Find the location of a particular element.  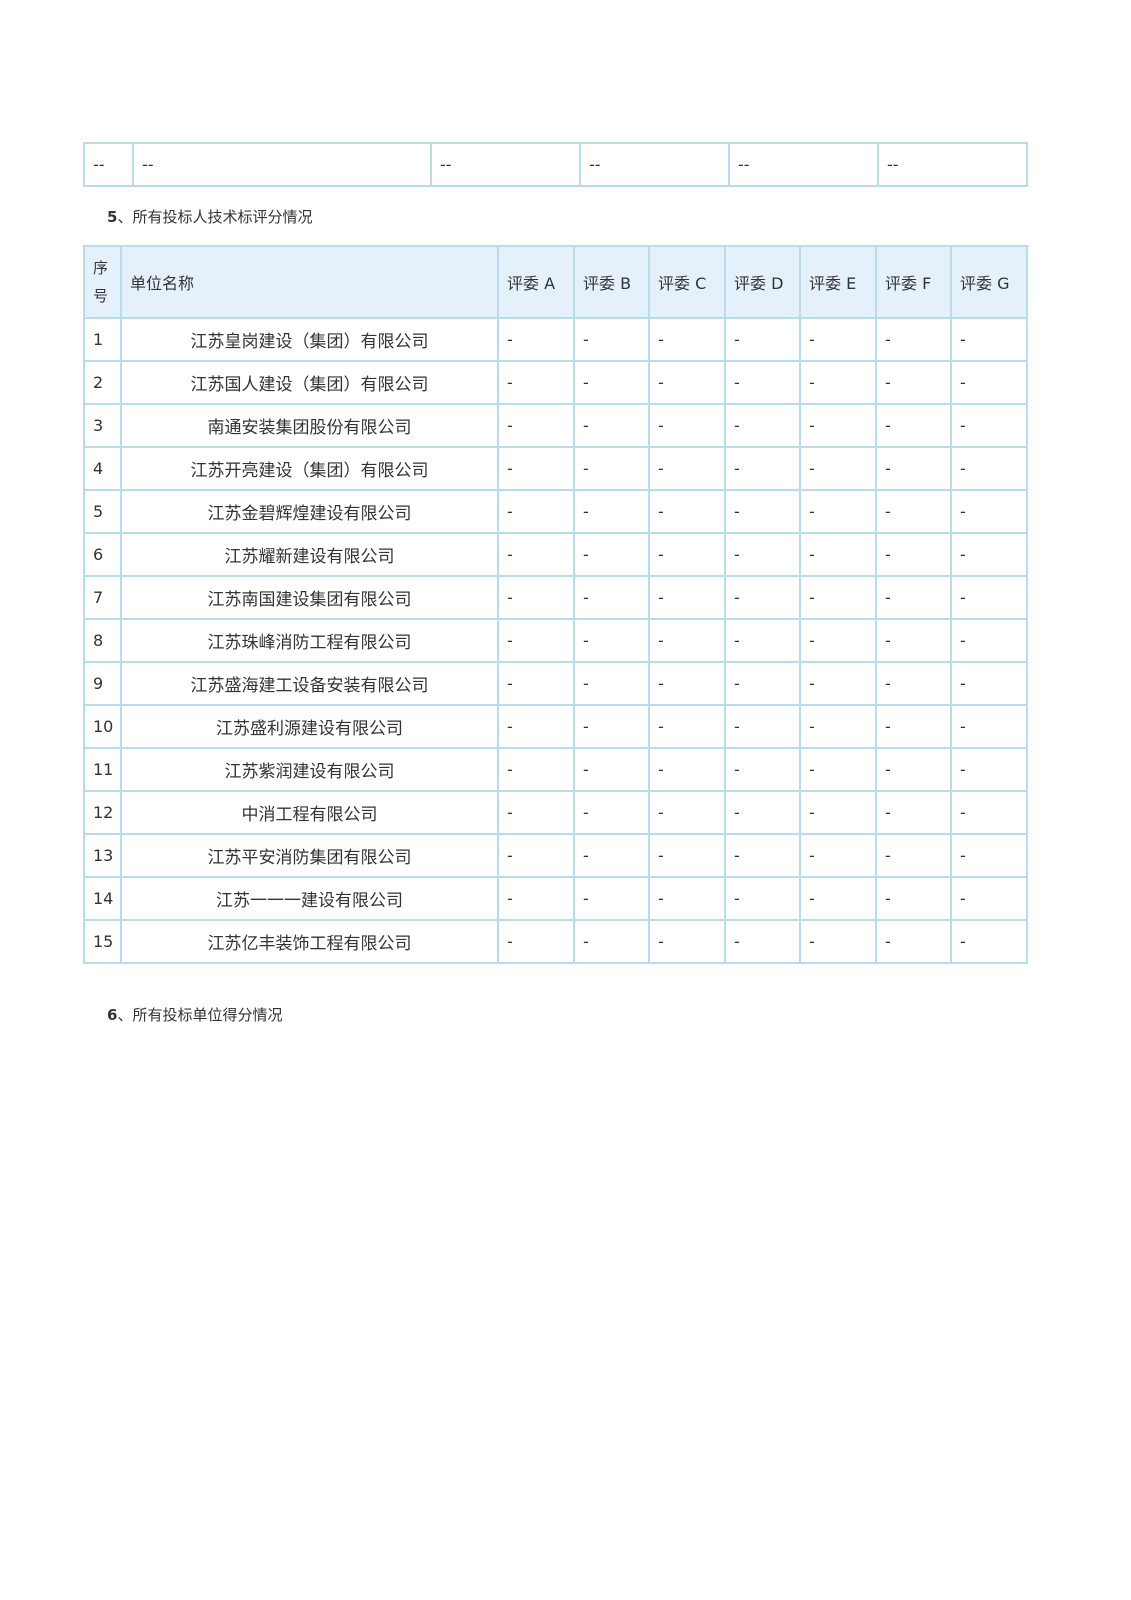

company-name: 江苏平安消防集团有限公司 is located at coordinates (309, 855).